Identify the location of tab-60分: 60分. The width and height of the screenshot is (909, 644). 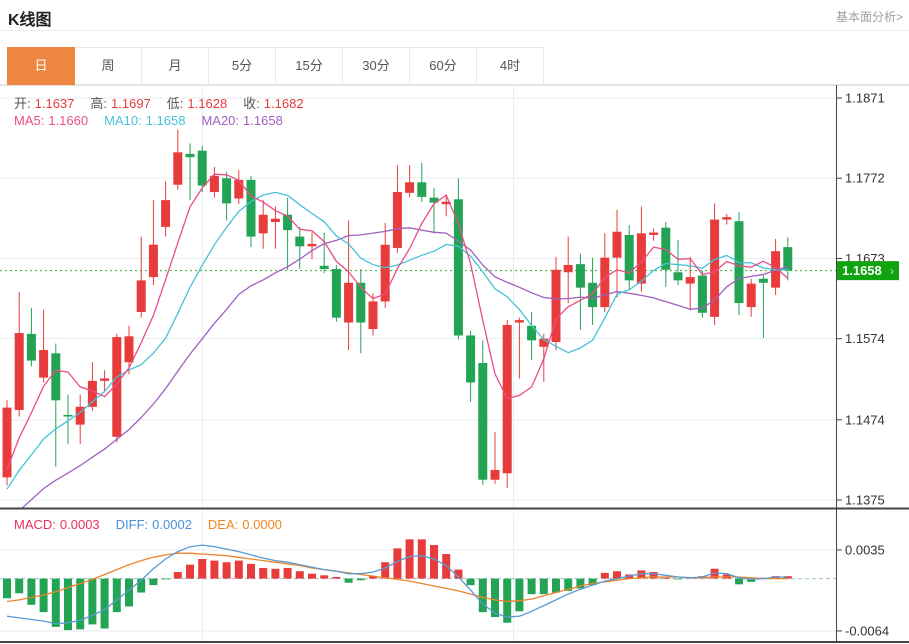
(443, 66).